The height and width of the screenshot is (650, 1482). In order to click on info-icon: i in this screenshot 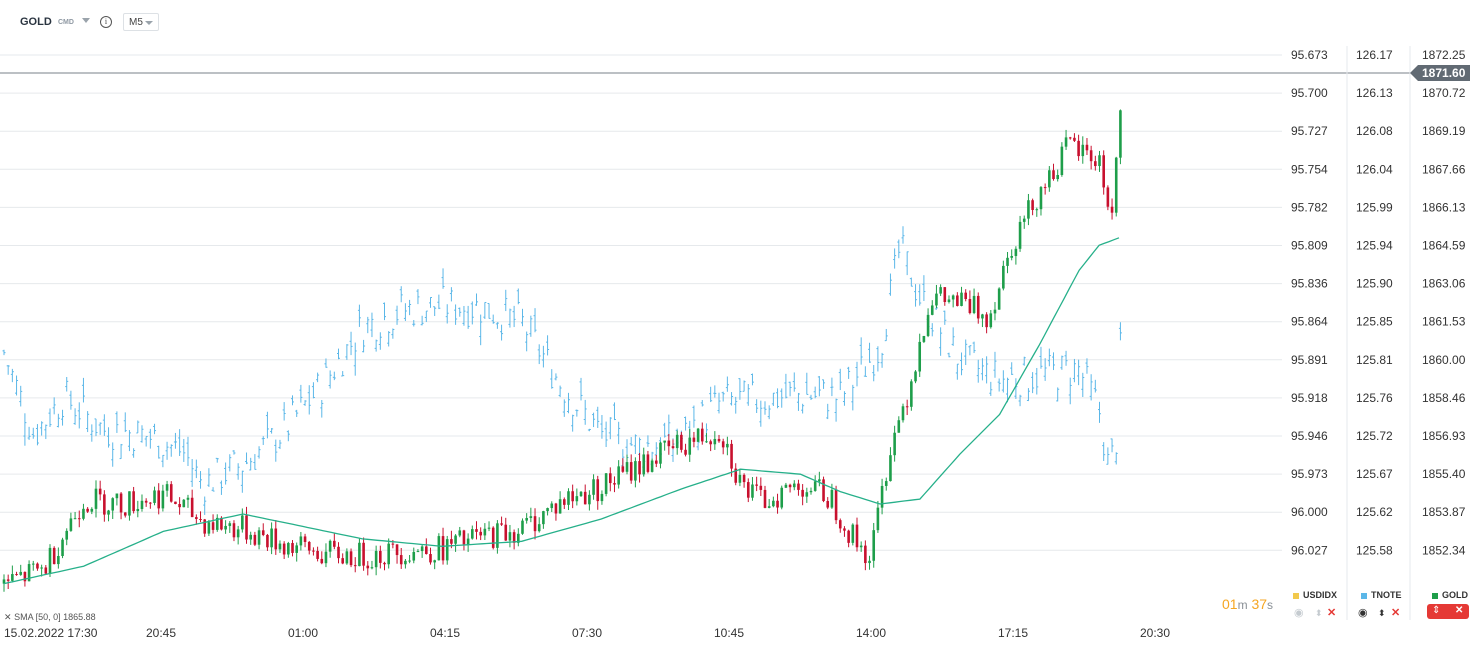, I will do `click(106, 22)`.